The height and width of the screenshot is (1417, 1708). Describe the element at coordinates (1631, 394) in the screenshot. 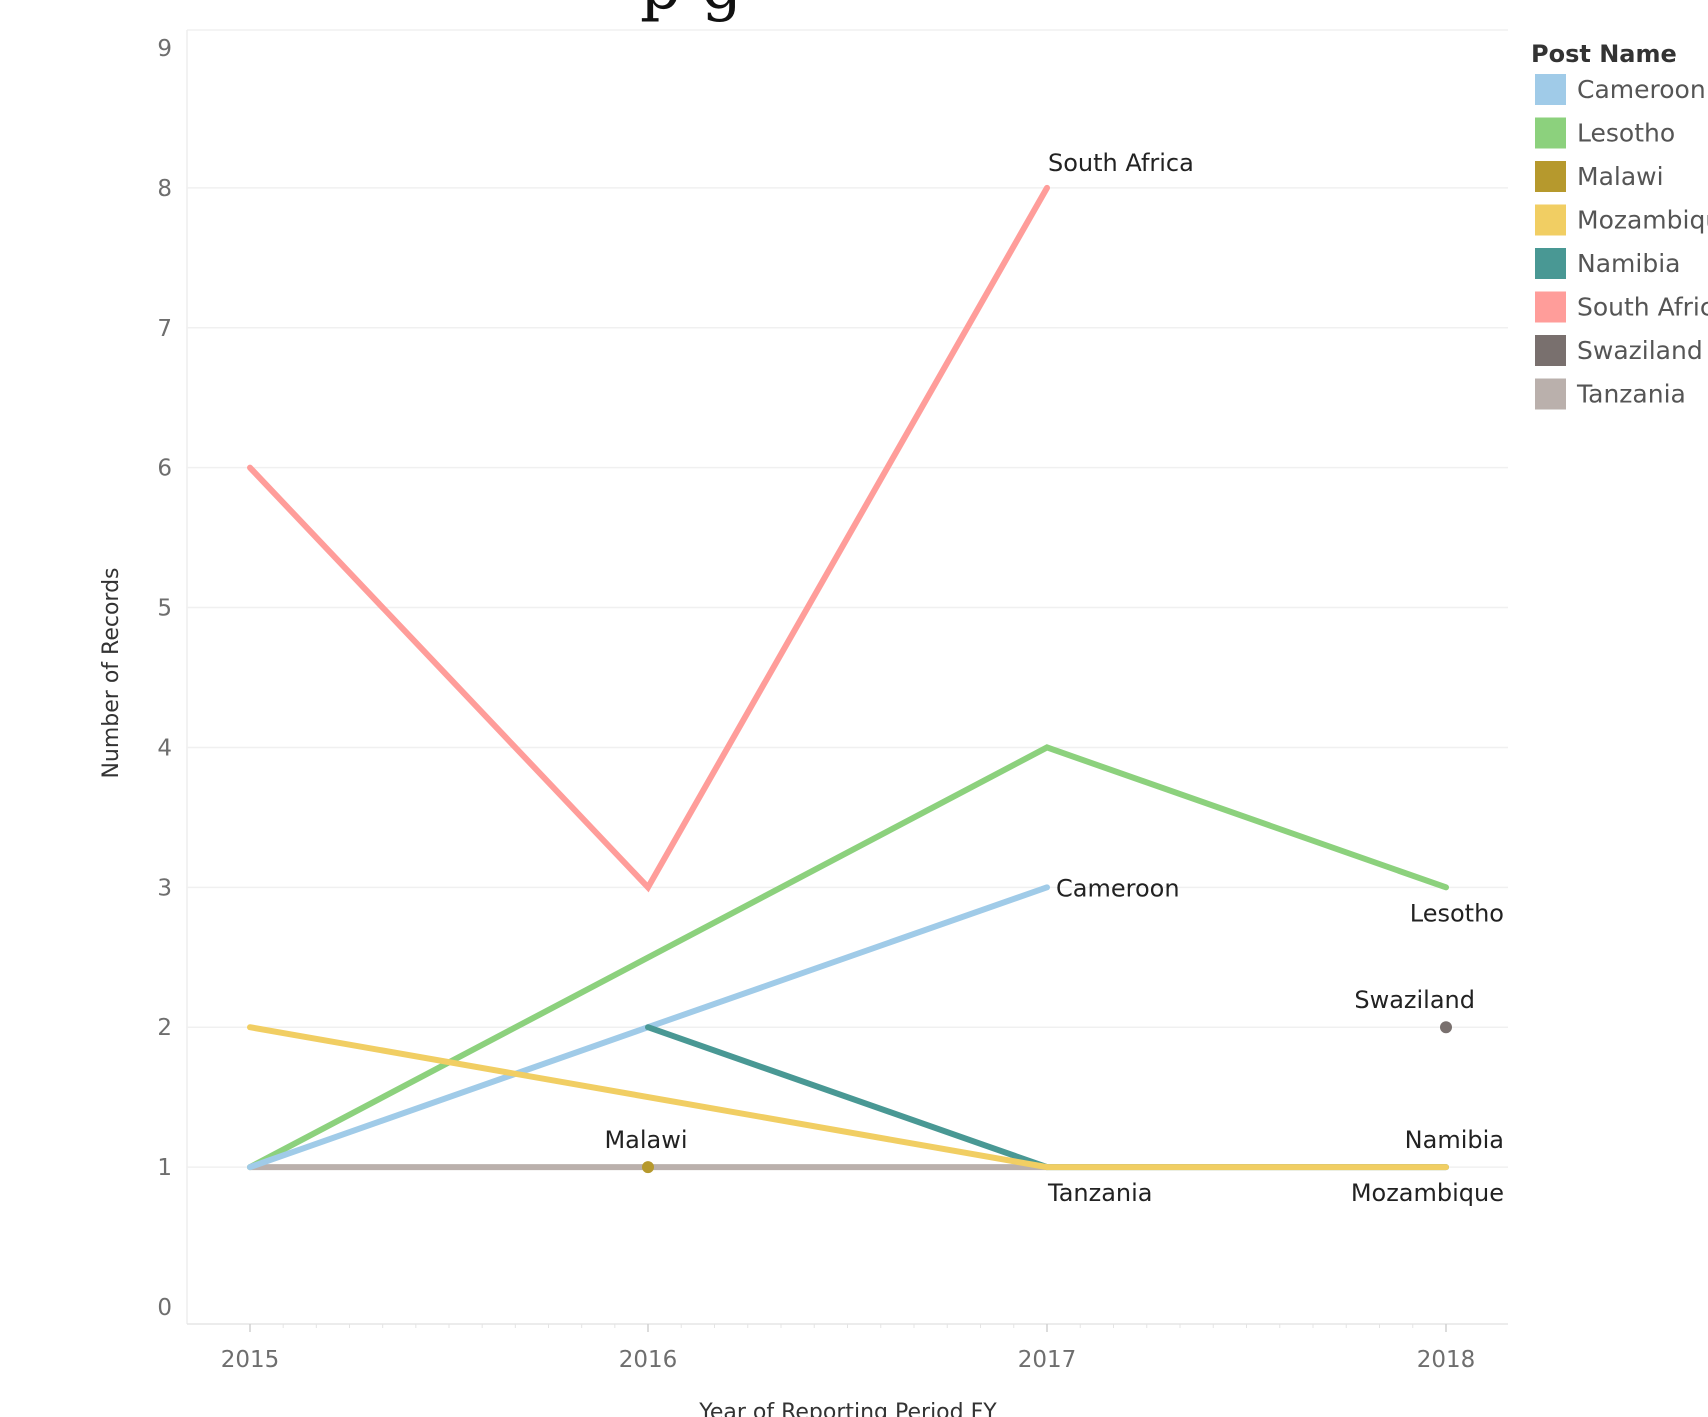

I see `legend-item-label: Tanzania` at that location.